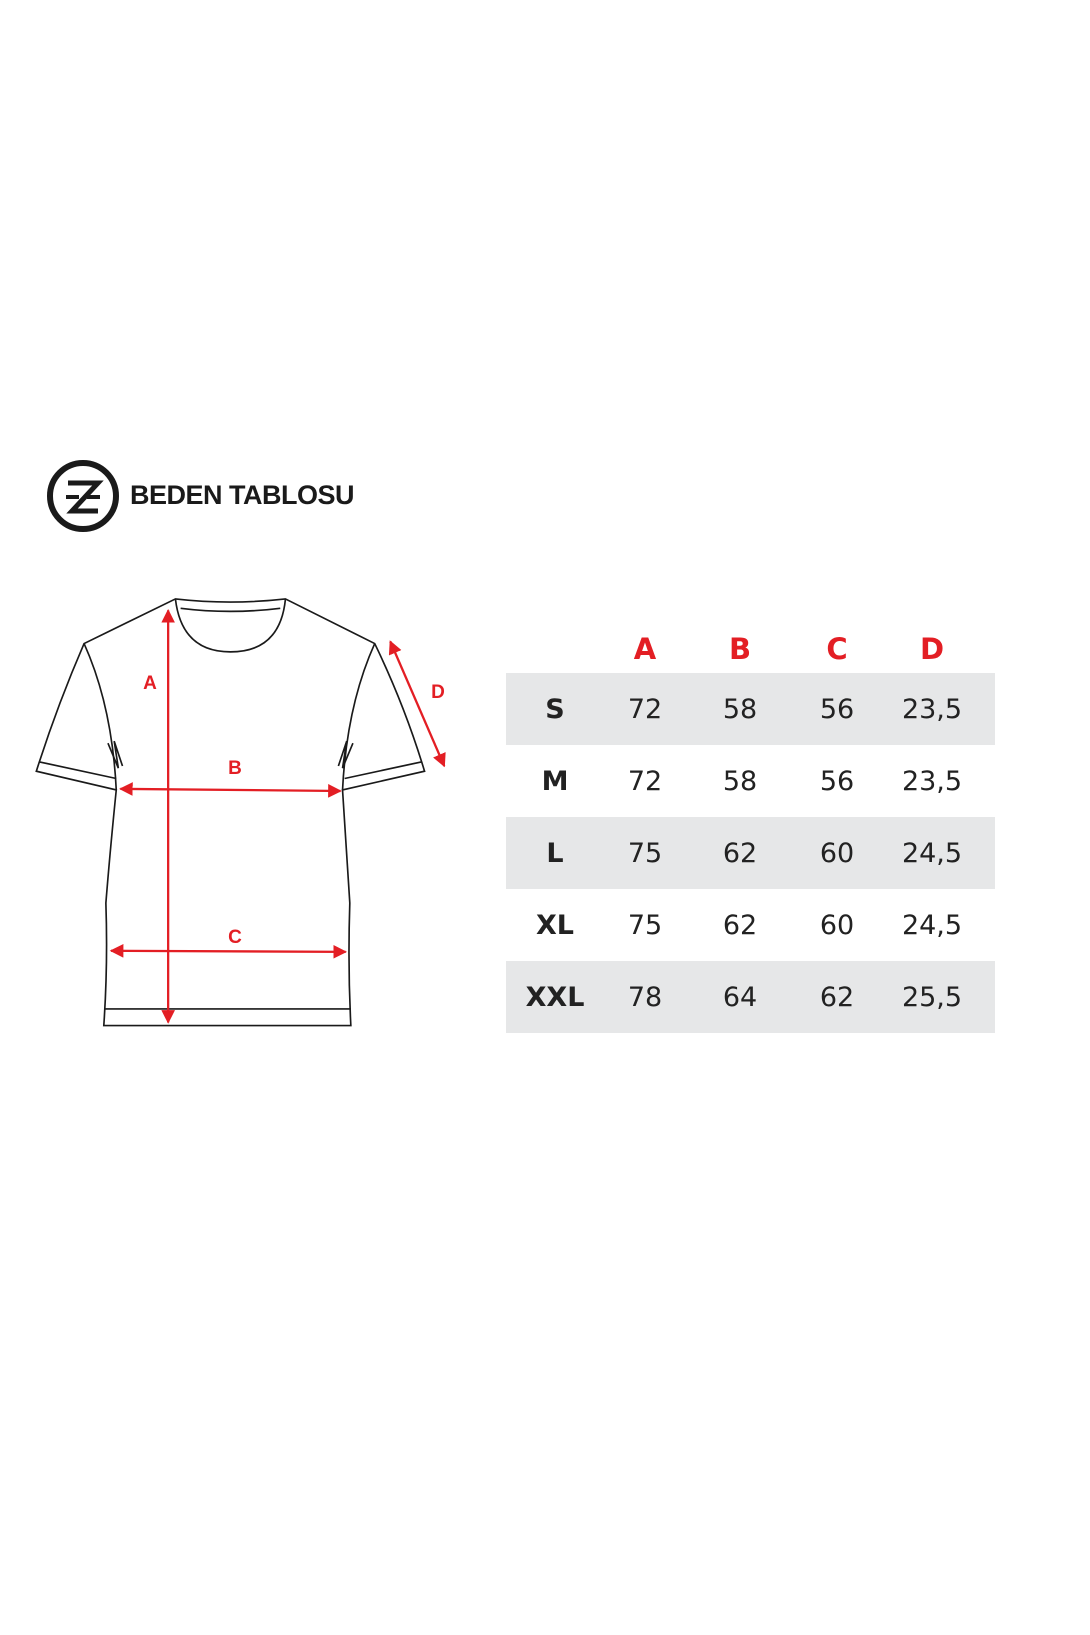 This screenshot has width=1090, height=1635. I want to click on cell-a: 78, so click(645, 997).